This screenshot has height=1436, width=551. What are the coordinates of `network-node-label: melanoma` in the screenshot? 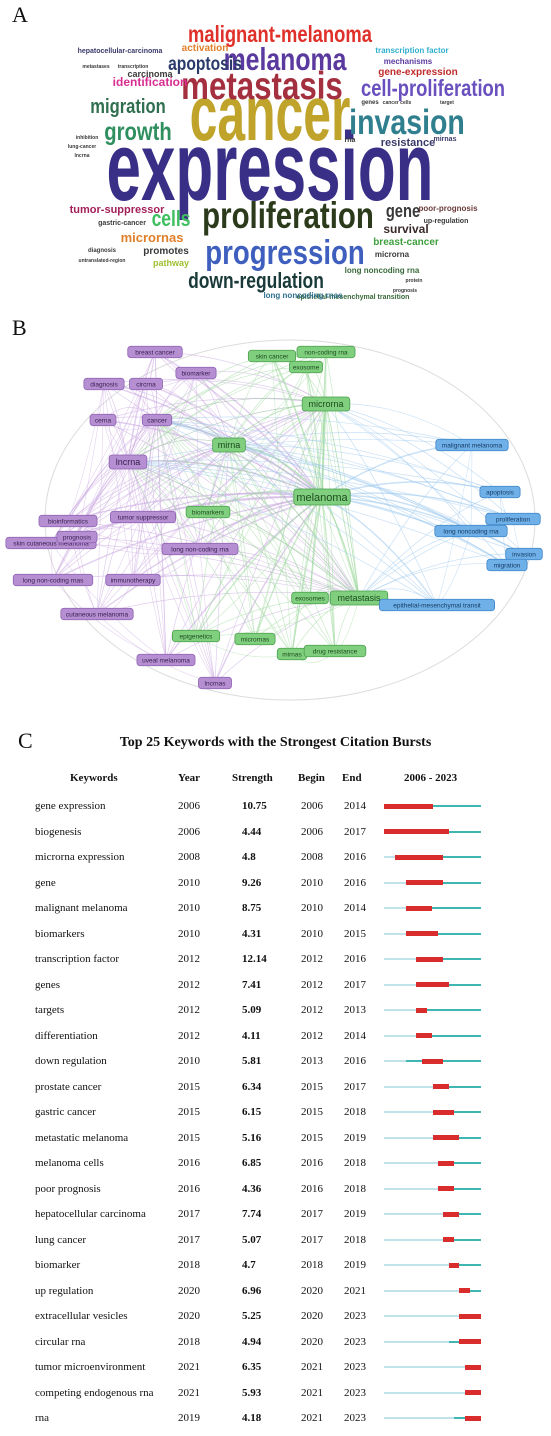 It's located at (322, 498).